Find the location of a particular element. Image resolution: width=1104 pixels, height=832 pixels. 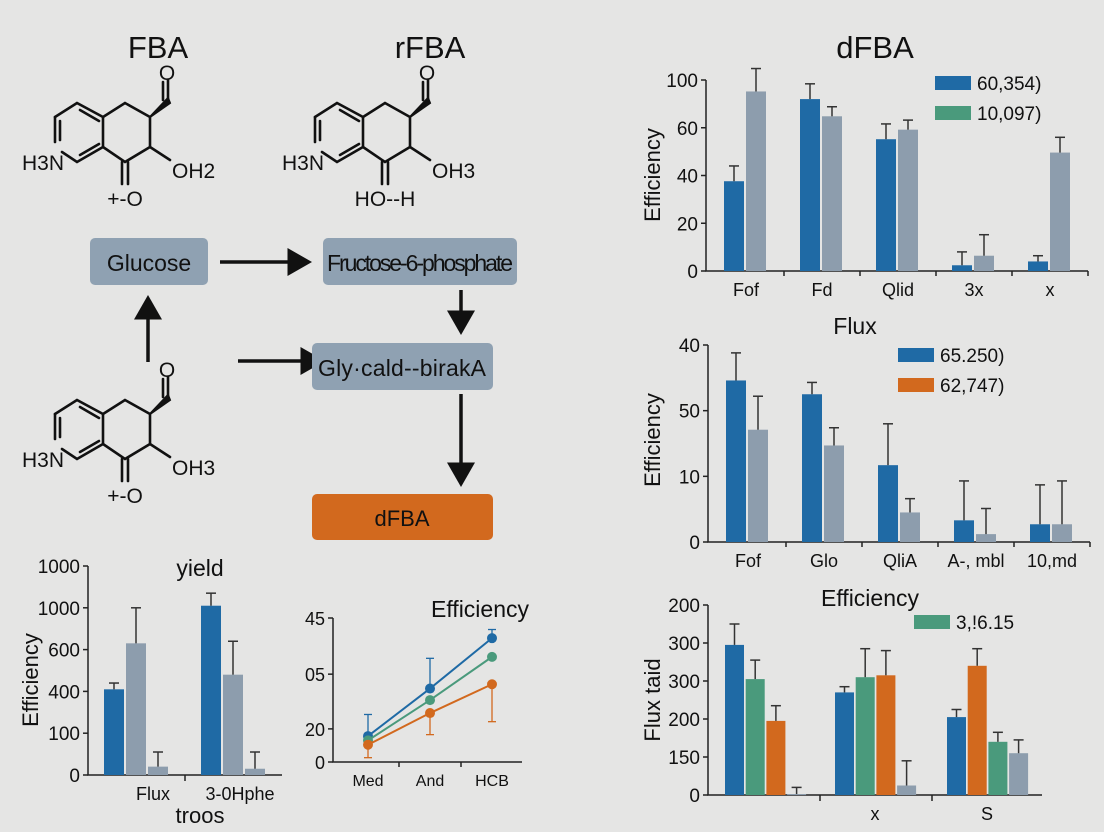

title-fba: FBA is located at coordinates (158, 47).